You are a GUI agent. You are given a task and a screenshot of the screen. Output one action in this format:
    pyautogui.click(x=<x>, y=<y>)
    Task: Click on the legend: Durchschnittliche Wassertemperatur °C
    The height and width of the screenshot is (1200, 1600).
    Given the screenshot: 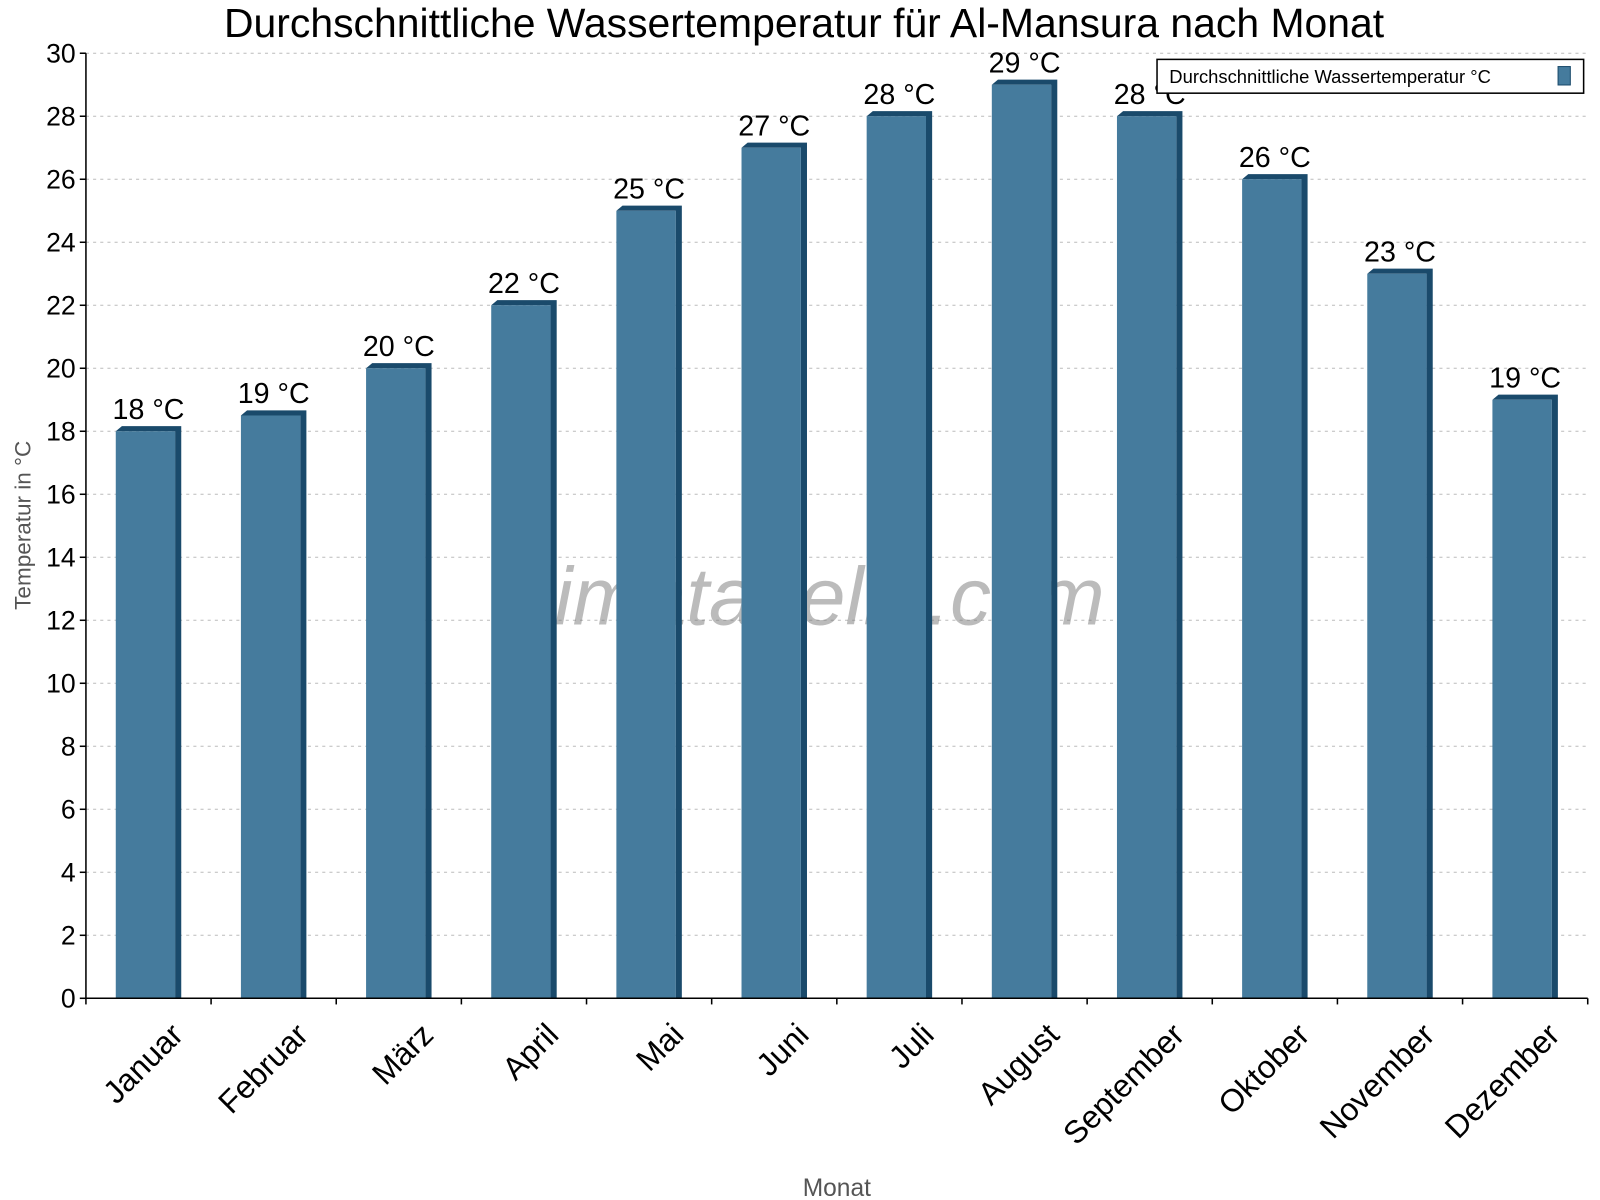 What is the action you would take?
    pyautogui.click(x=1370, y=76)
    